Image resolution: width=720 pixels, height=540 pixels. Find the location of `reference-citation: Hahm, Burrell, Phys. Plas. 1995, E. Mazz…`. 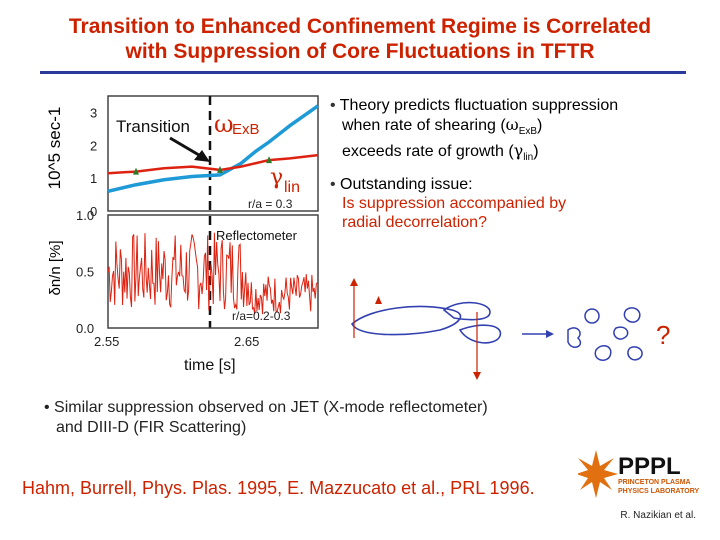

reference-citation: Hahm, Burrell, Phys. Plas. 1995, E. Mazz… is located at coordinates (278, 488).